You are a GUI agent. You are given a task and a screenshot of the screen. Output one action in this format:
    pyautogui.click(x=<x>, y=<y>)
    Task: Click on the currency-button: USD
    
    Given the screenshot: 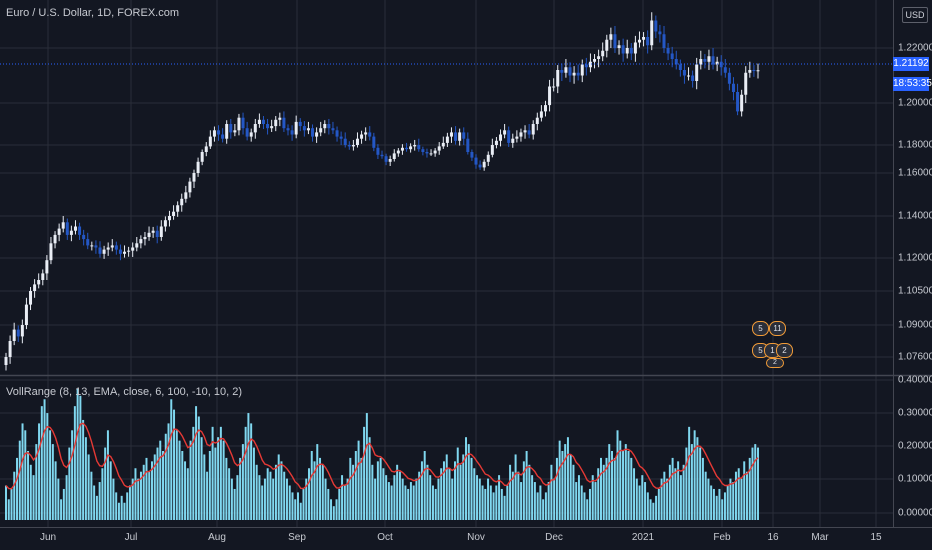 What is the action you would take?
    pyautogui.click(x=915, y=15)
    